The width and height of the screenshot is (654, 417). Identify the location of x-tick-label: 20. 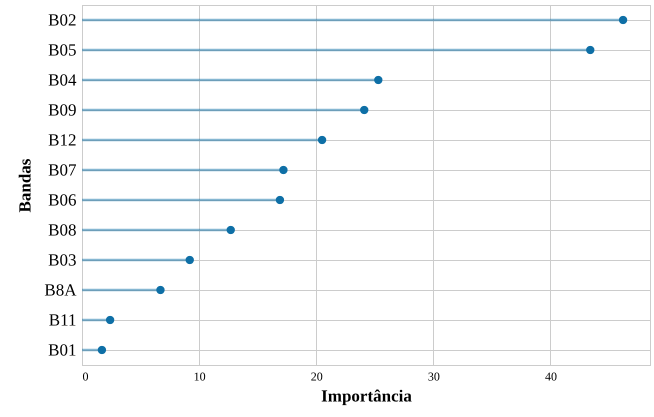
(316, 377).